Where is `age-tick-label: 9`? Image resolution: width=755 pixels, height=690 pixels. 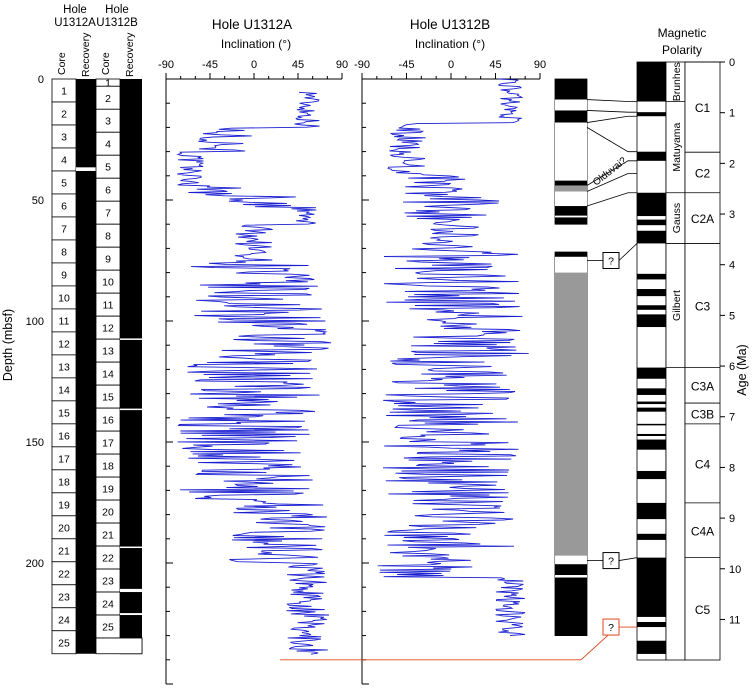
age-tick-label: 9 is located at coordinates (732, 519).